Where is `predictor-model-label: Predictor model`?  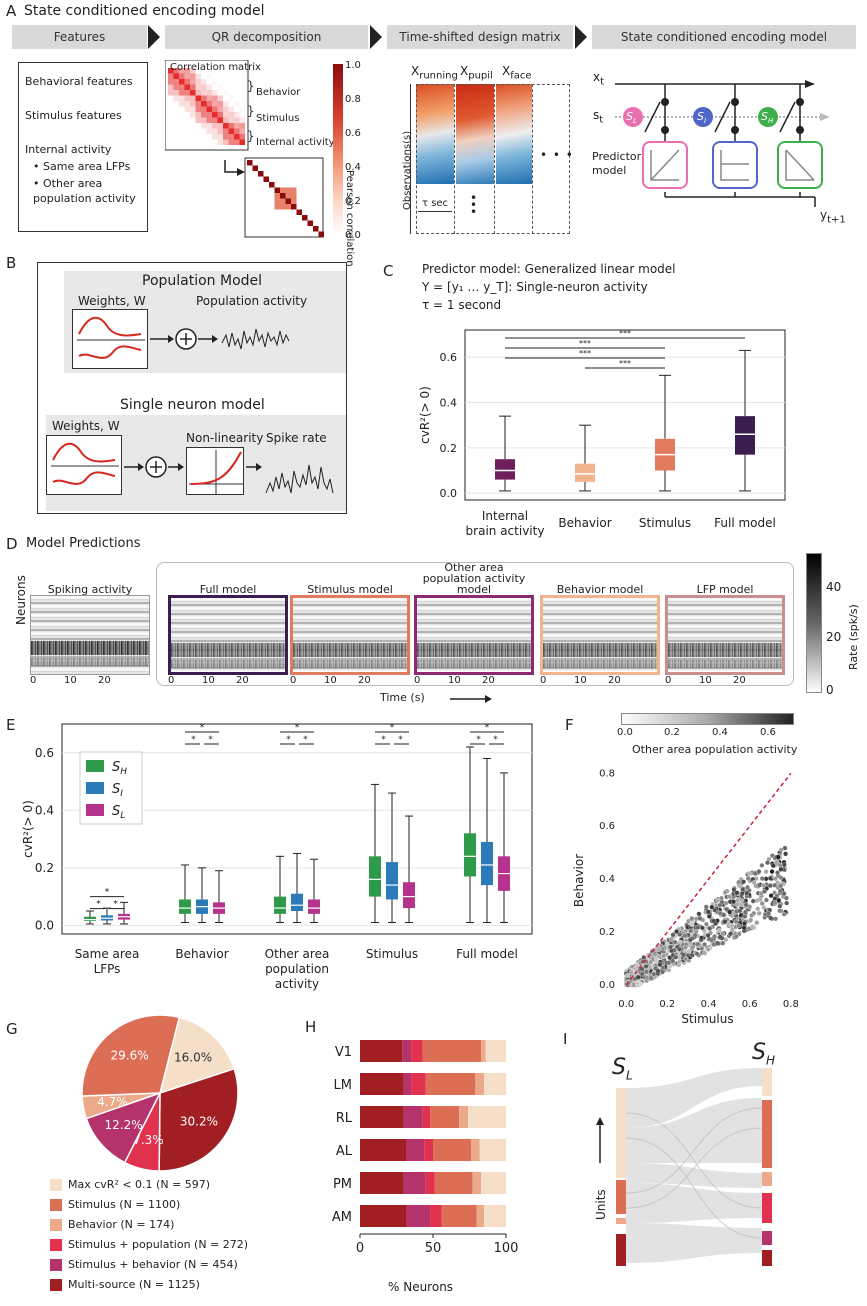 predictor-model-label: Predictor model is located at coordinates (617, 163).